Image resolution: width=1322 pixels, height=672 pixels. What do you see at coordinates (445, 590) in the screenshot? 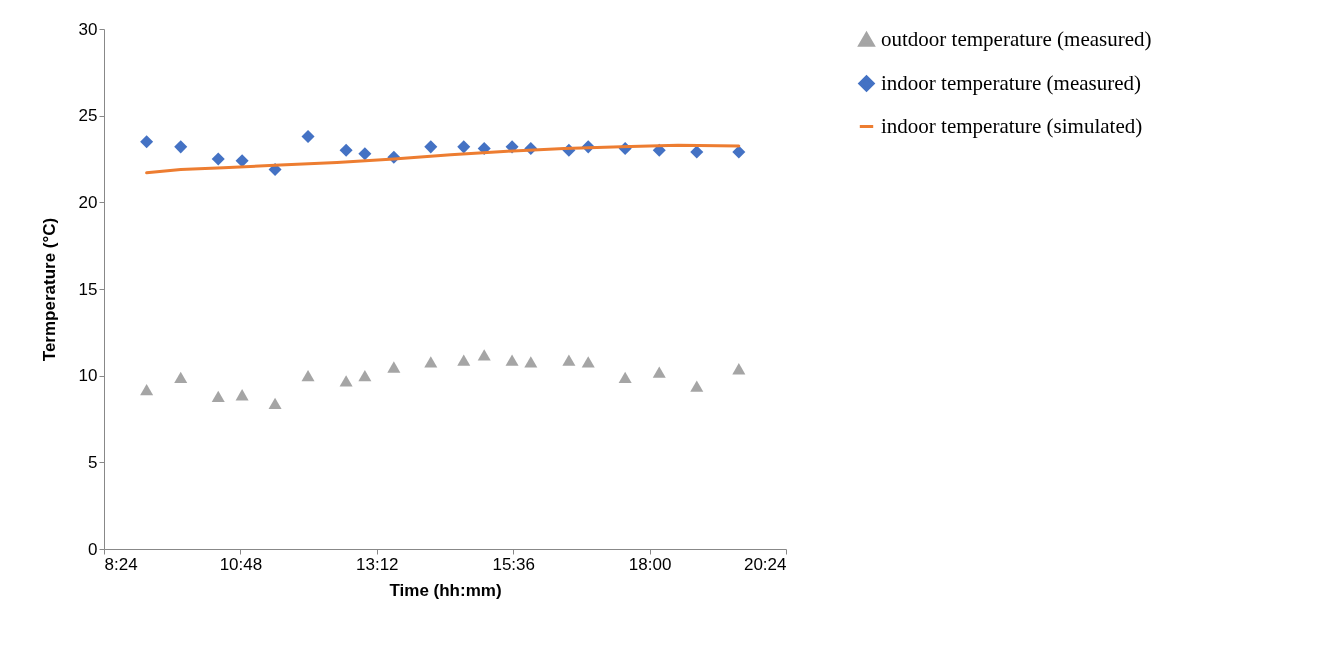
I see `x-axis-title: Time (hh:mm)` at bounding box center [445, 590].